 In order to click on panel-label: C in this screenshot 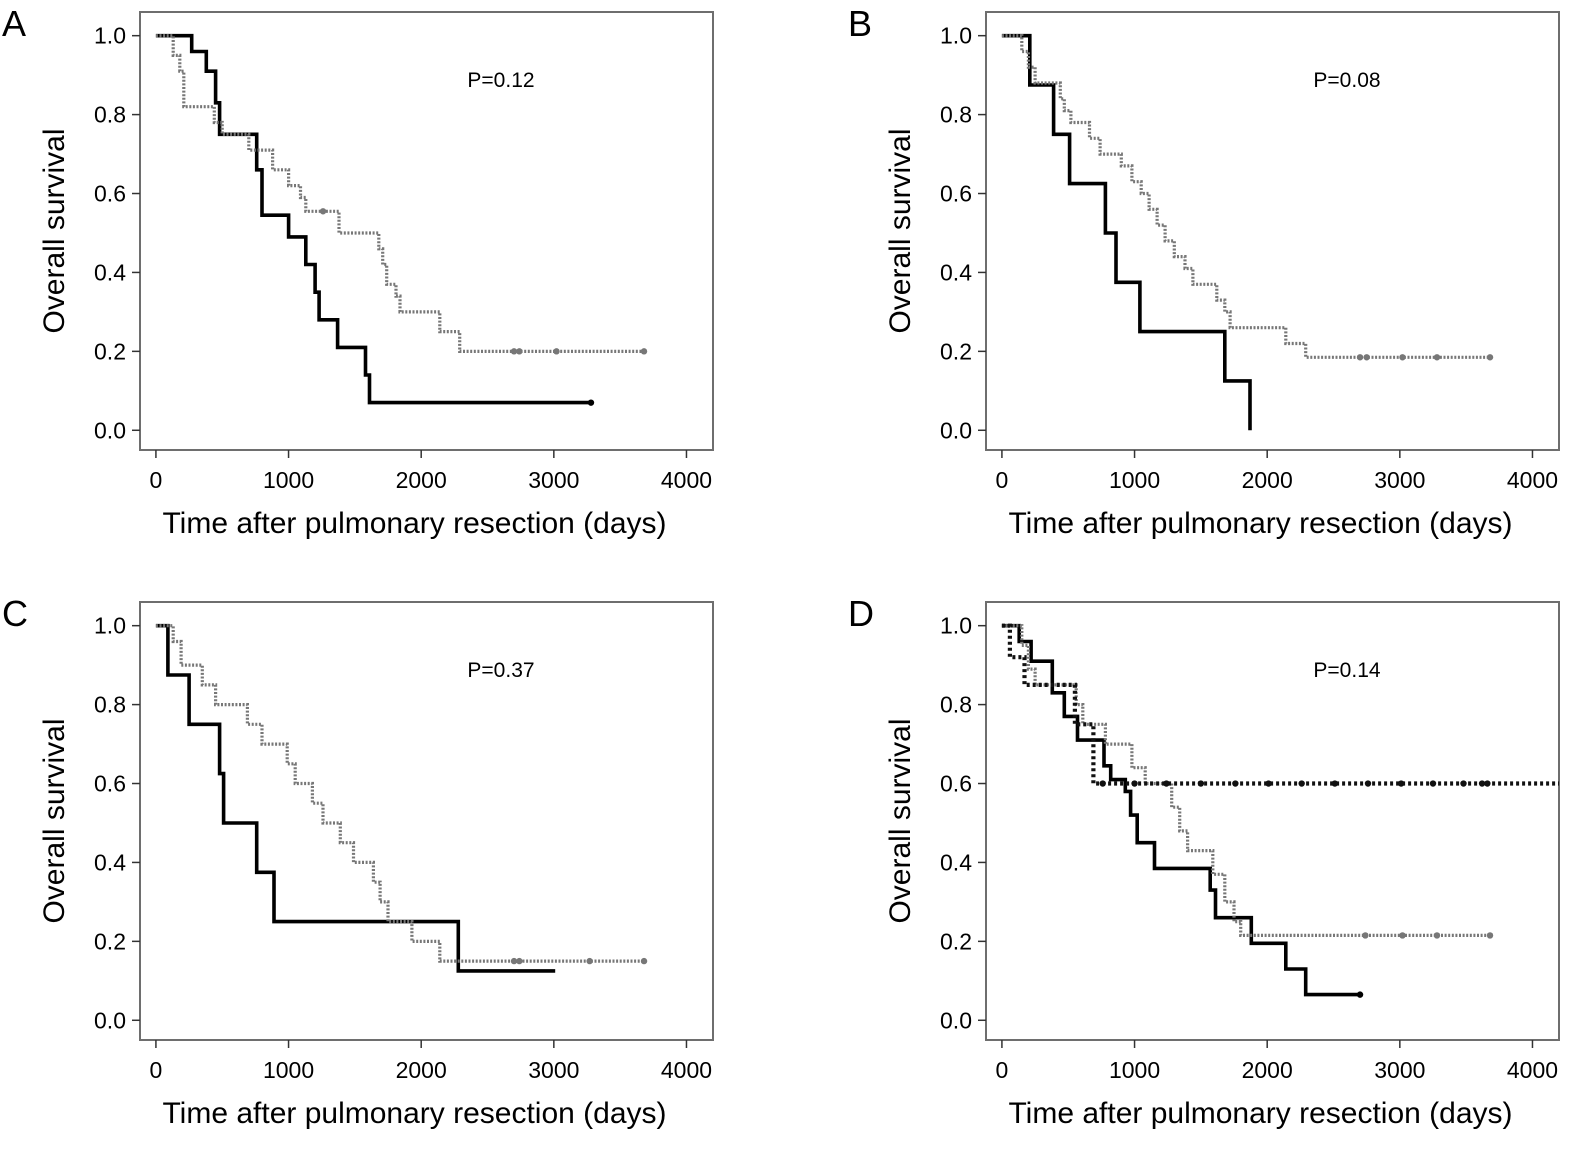, I will do `click(15, 613)`.